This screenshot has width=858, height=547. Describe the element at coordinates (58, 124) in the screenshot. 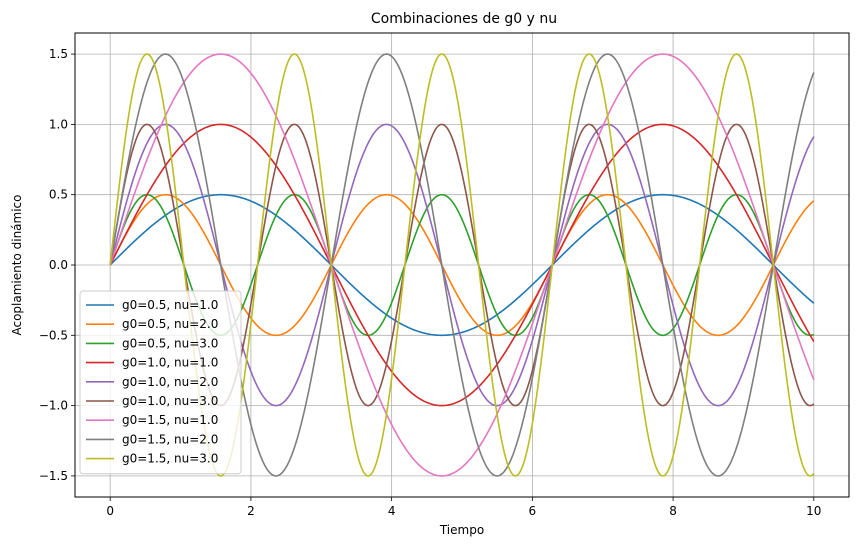

I see `y-tick-label: 1.0` at that location.